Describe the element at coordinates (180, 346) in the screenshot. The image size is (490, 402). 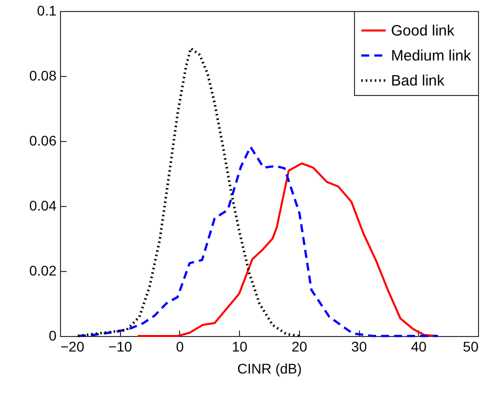
I see `x-tick-label: 0` at that location.